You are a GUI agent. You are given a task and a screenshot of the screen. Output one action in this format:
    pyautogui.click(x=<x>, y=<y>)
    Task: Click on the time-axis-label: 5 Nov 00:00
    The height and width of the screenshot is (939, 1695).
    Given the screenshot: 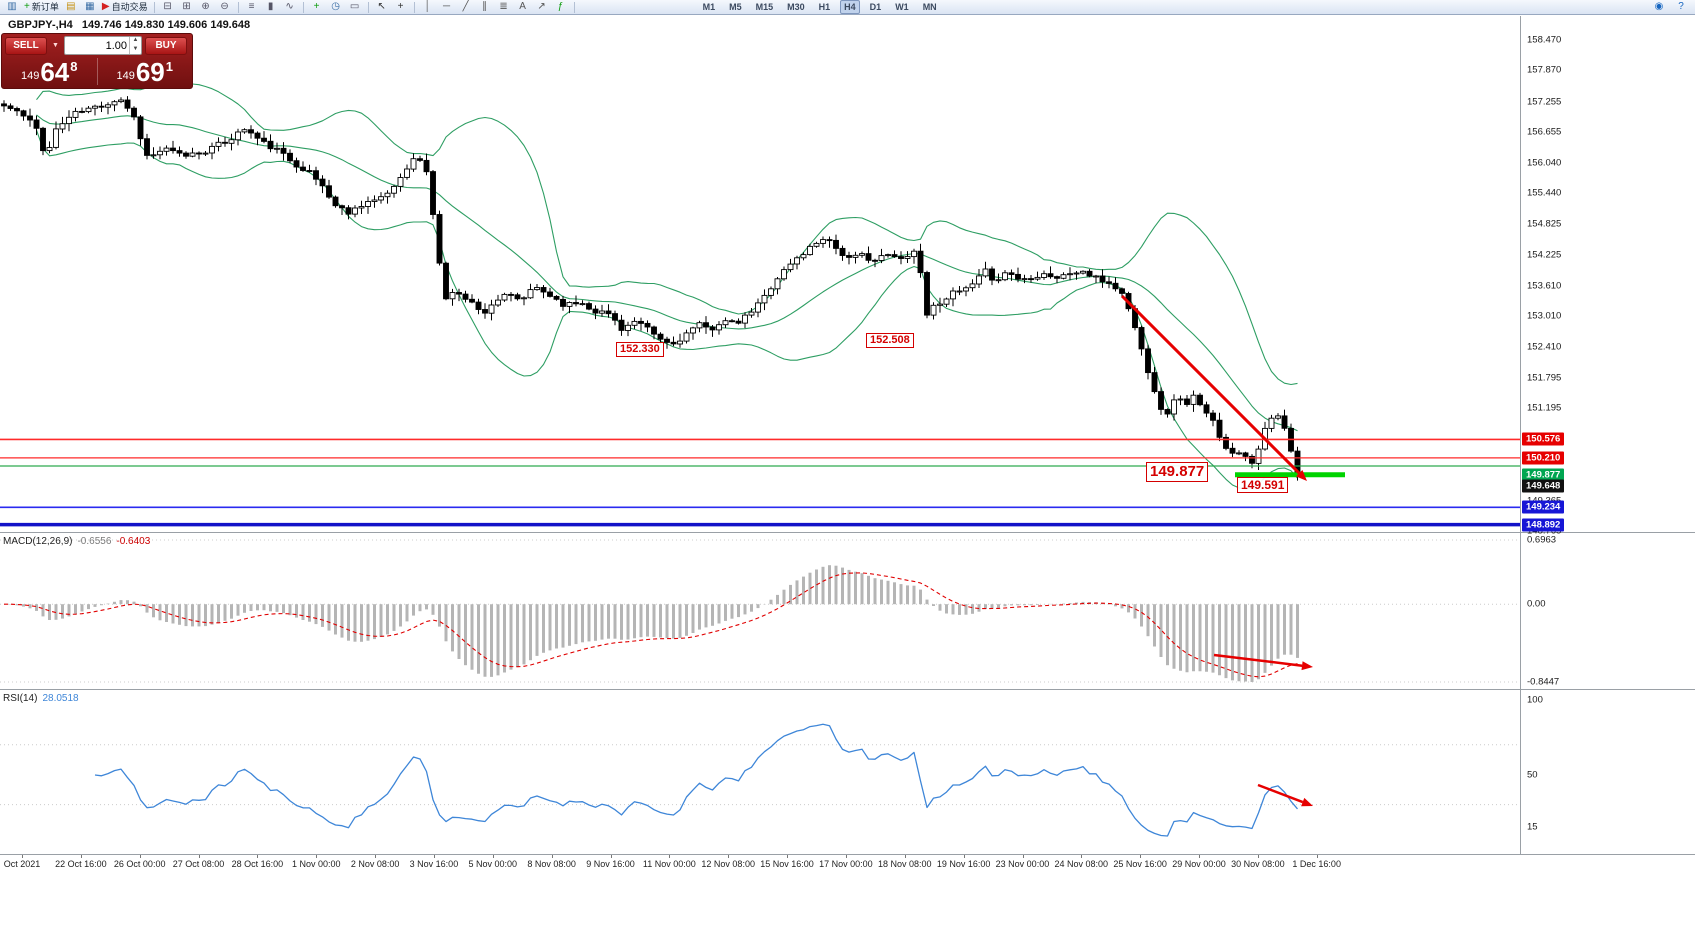 What is the action you would take?
    pyautogui.click(x=493, y=864)
    